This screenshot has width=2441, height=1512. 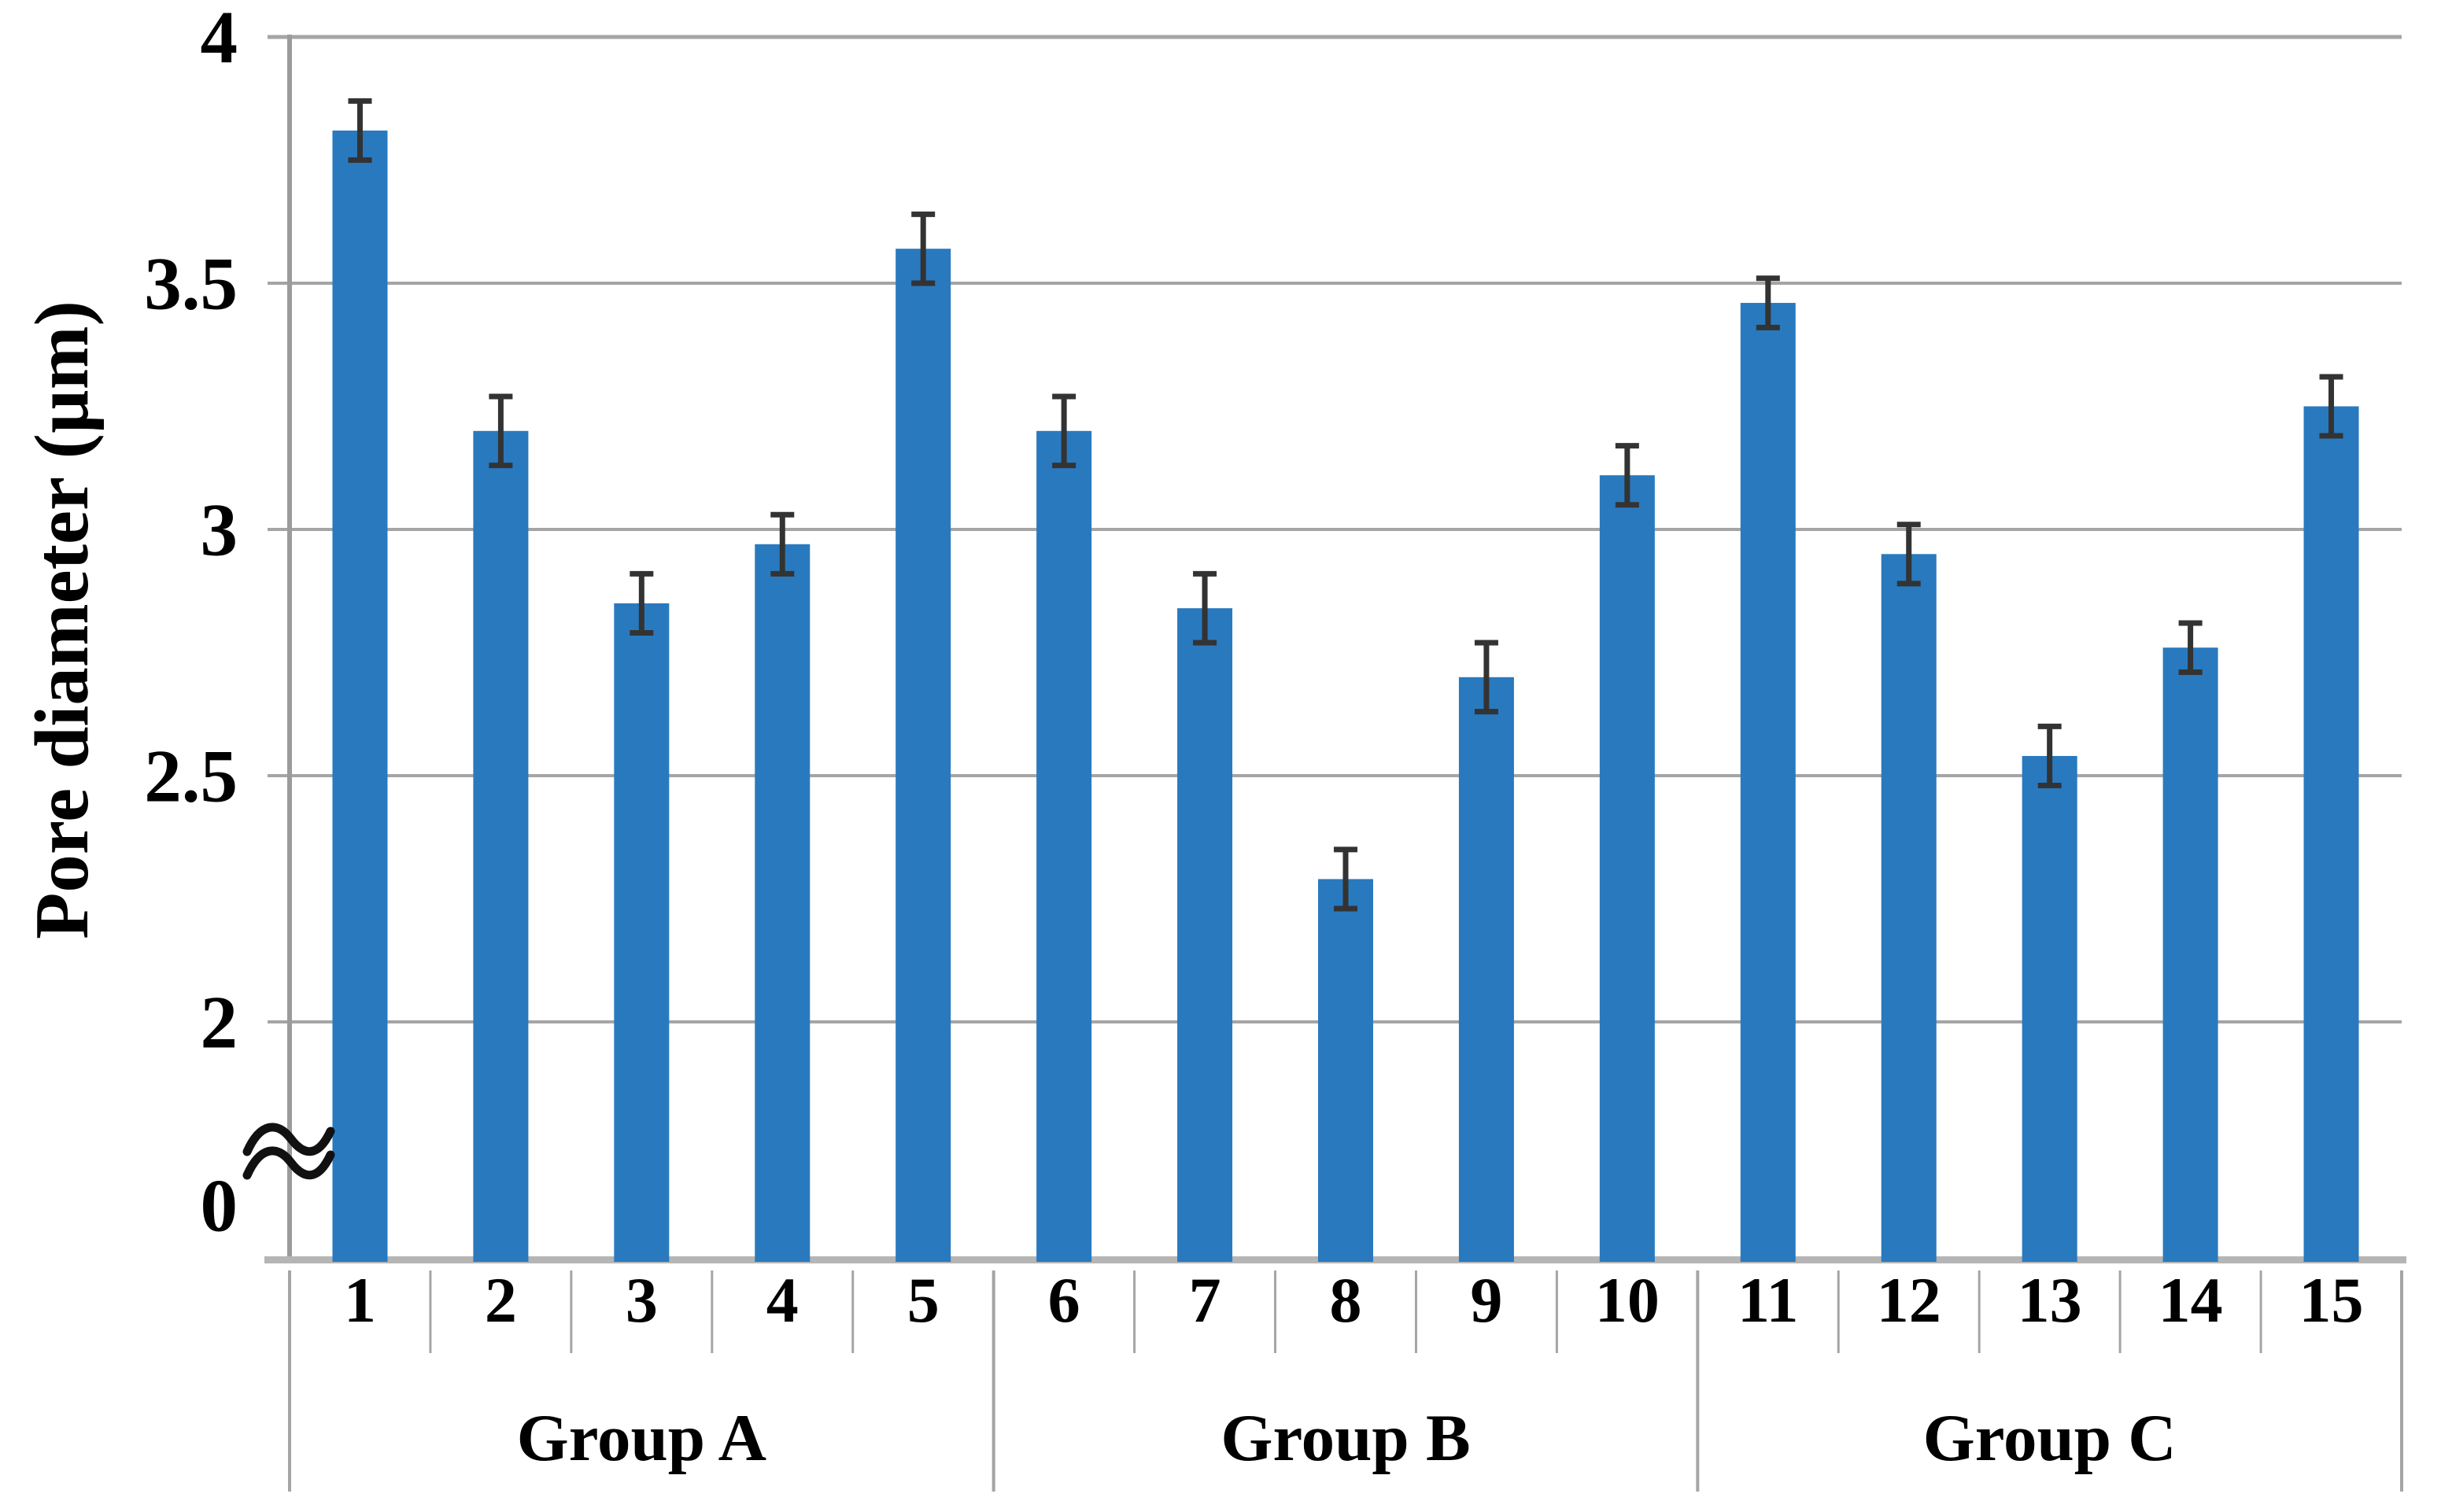 I want to click on x-tick-label-12: 12, so click(x=1909, y=1300).